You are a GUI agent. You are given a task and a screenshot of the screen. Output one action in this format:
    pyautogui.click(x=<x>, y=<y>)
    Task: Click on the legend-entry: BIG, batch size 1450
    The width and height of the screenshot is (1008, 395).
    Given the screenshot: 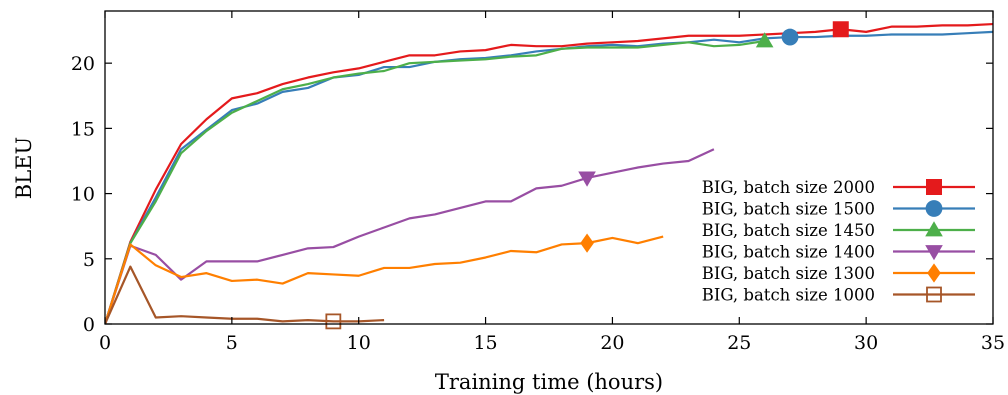 What is the action you would take?
    pyautogui.click(x=838, y=230)
    